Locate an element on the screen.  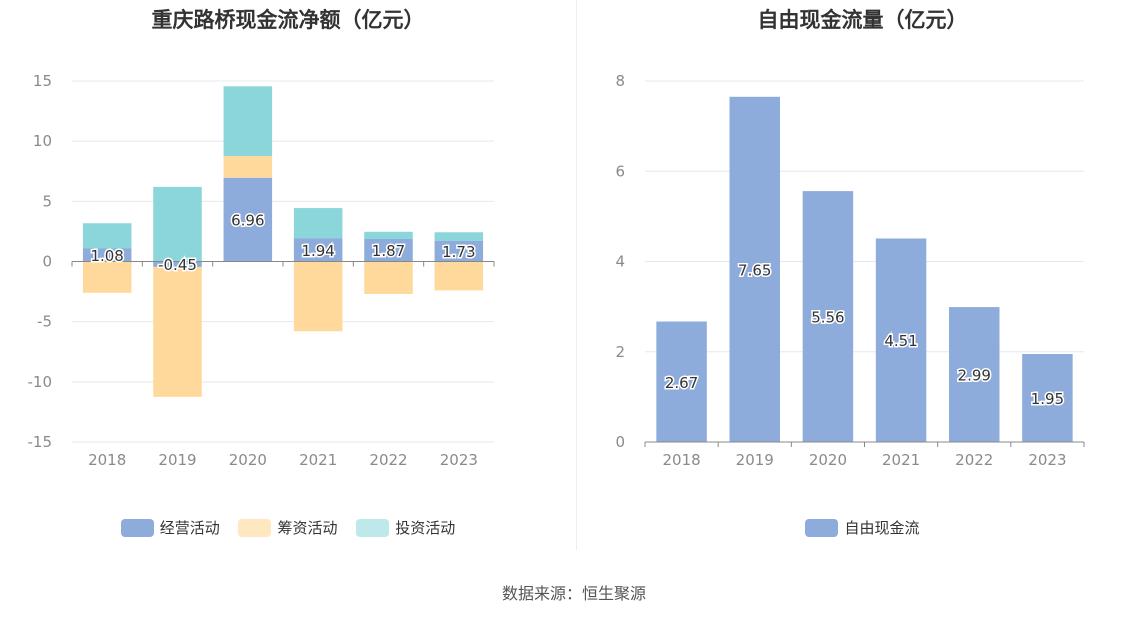
data-label: 1.73 is located at coordinates (458, 252).